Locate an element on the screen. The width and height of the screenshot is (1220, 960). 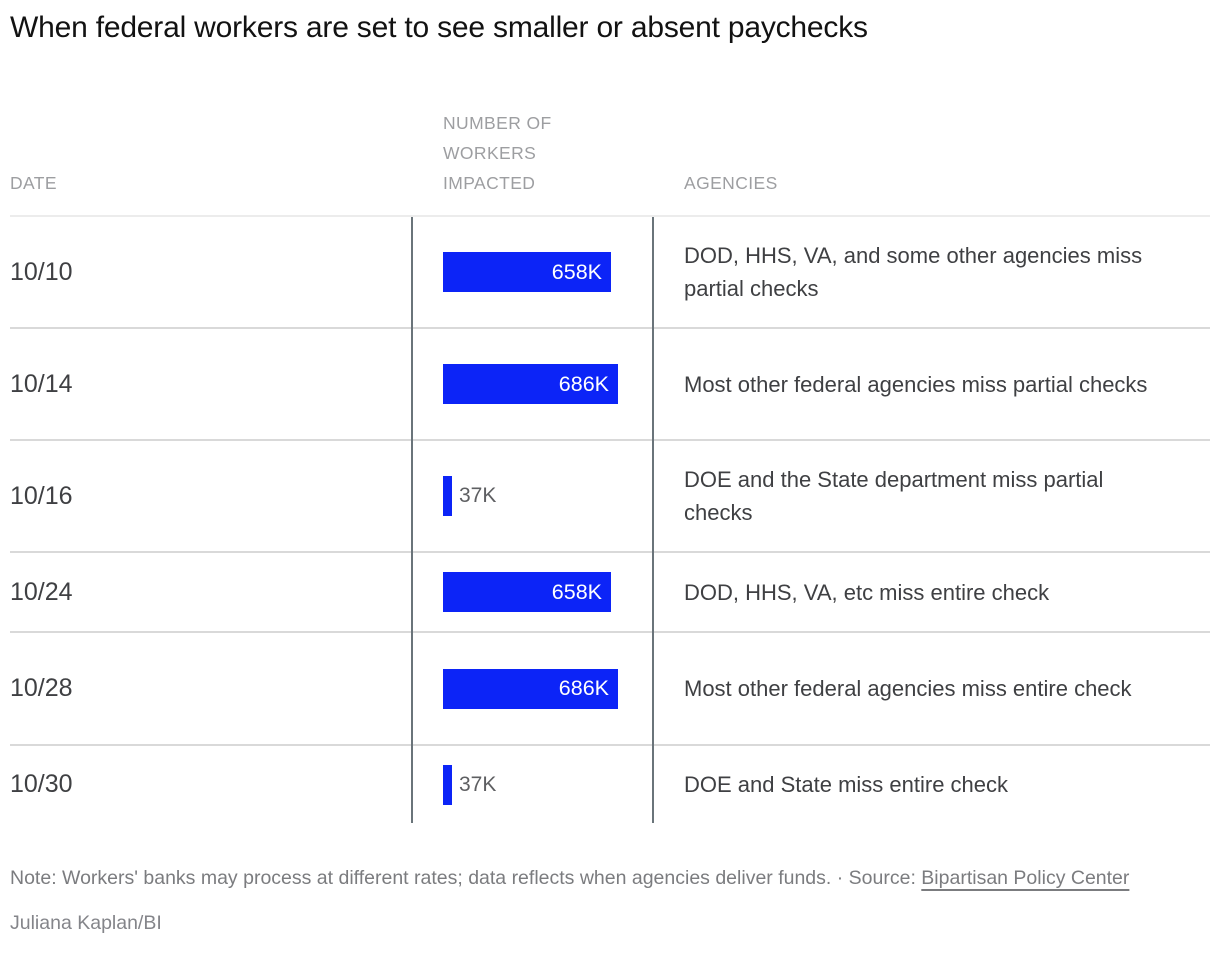
date-cell: 10/16 is located at coordinates (41, 495).